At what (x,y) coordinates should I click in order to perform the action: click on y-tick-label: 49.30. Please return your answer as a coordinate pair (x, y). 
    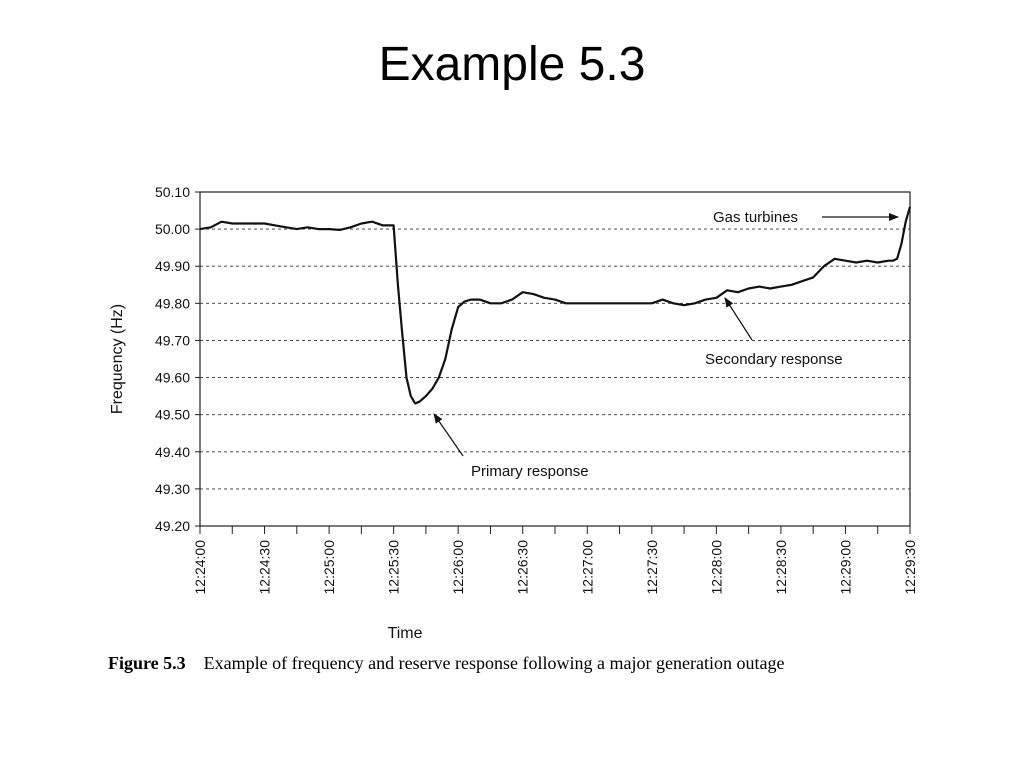
    Looking at the image, I should click on (172, 489).